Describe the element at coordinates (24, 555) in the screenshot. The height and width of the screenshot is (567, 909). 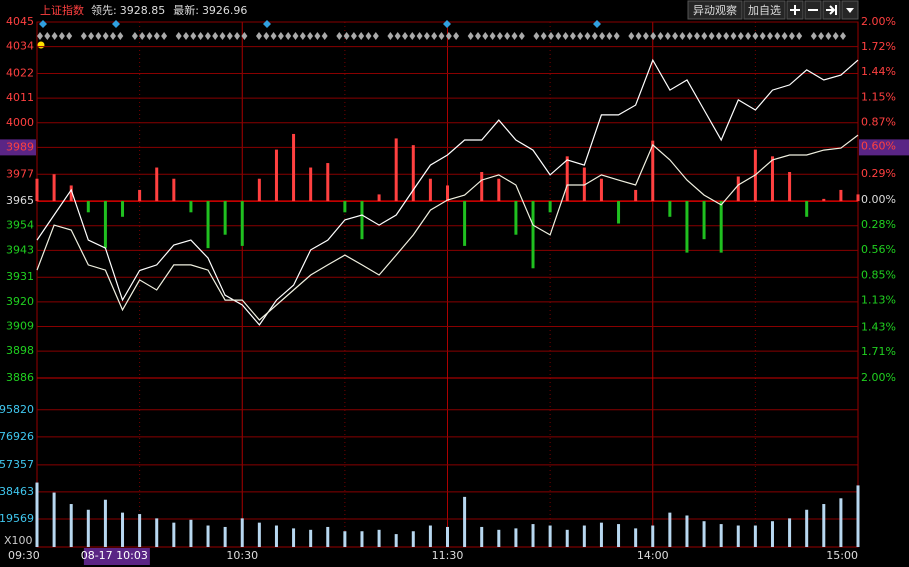
I see `x-tick-label: 09:30` at that location.